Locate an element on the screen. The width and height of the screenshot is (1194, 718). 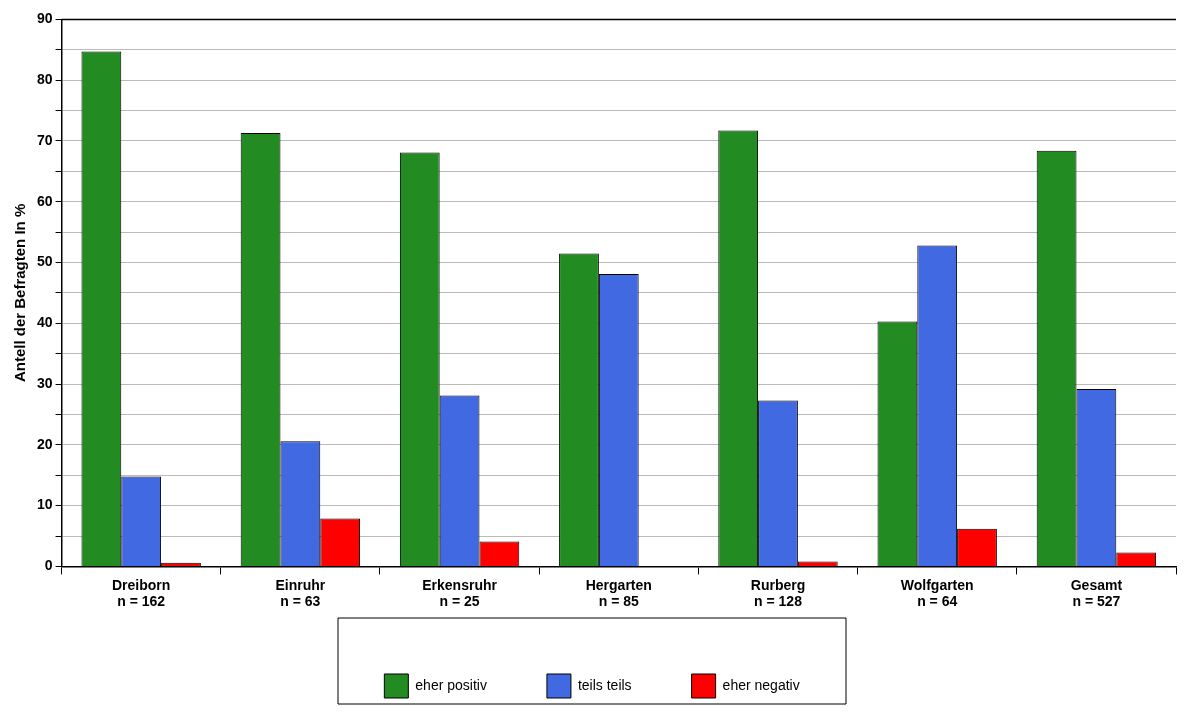
legend-label: eher negativ is located at coordinates (761, 684).